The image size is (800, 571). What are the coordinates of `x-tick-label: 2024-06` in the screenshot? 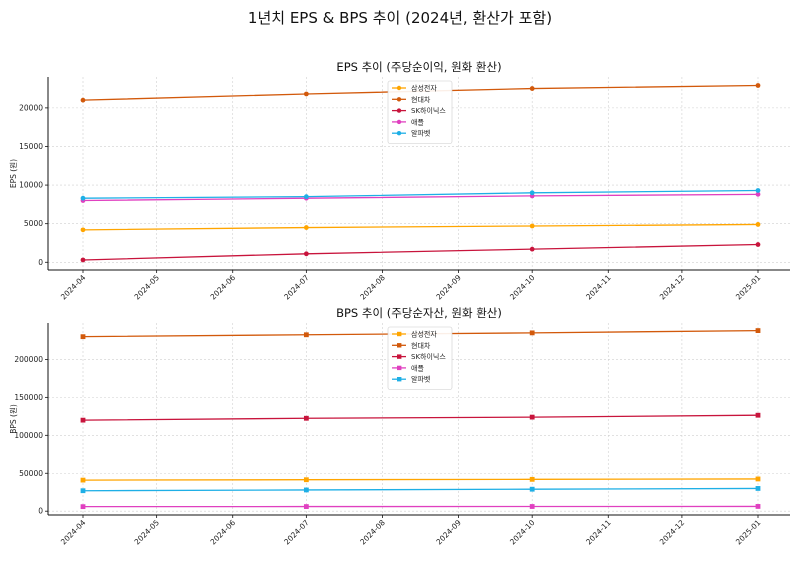 It's located at (223, 532).